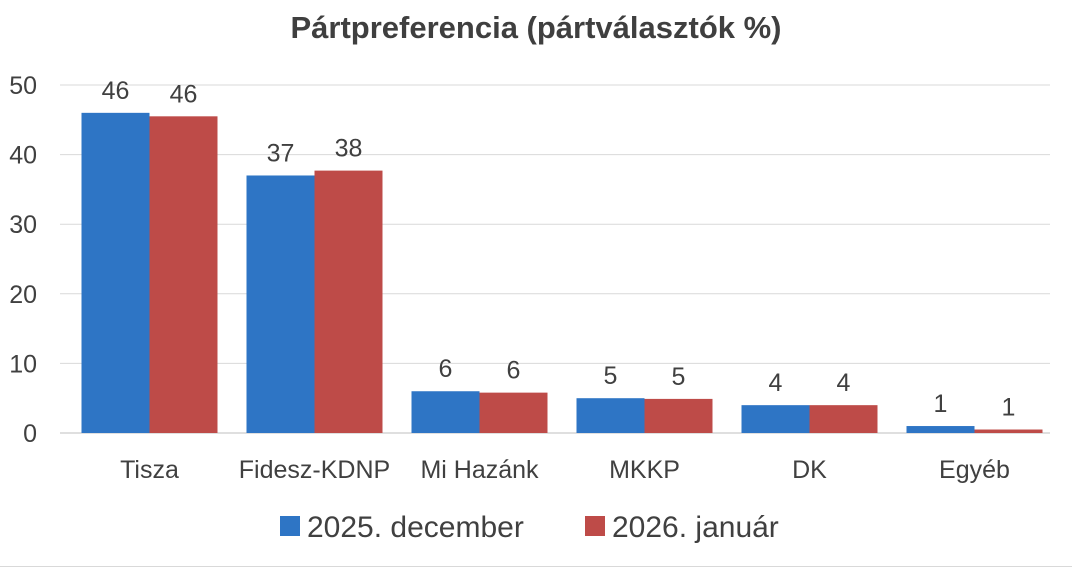  Describe the element at coordinates (809, 470) in the screenshot. I see `x-tick-label: DK` at that location.